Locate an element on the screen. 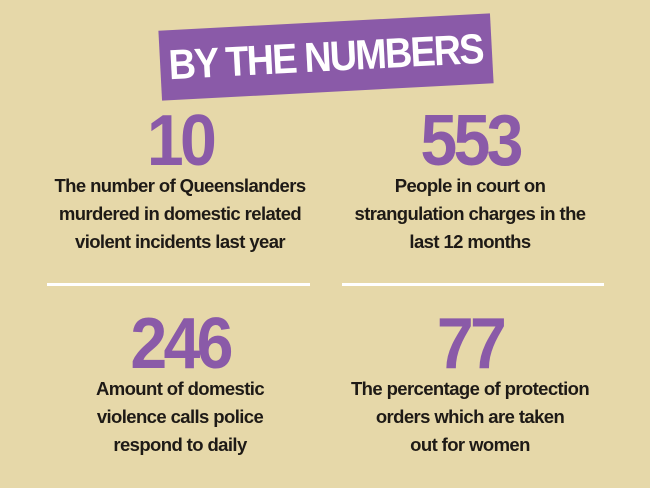 The height and width of the screenshot is (488, 650). stat-description-line: The number of Queenslanders is located at coordinates (180, 185).